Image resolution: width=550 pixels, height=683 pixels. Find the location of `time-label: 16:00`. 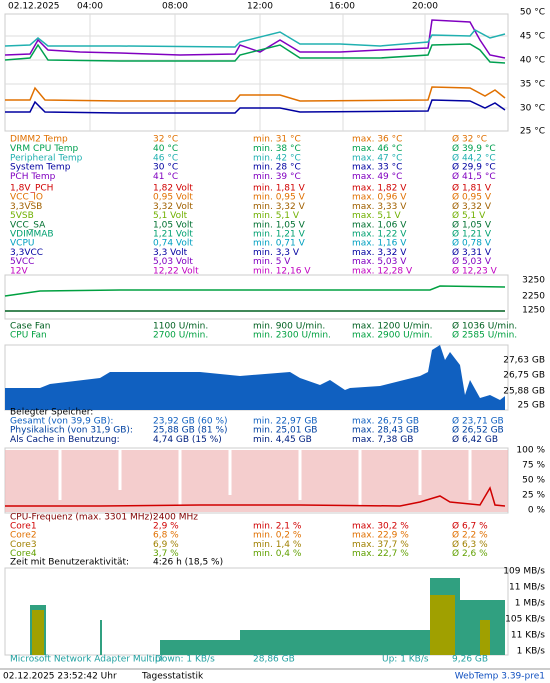

time-label: 16:00 is located at coordinates (342, 7).